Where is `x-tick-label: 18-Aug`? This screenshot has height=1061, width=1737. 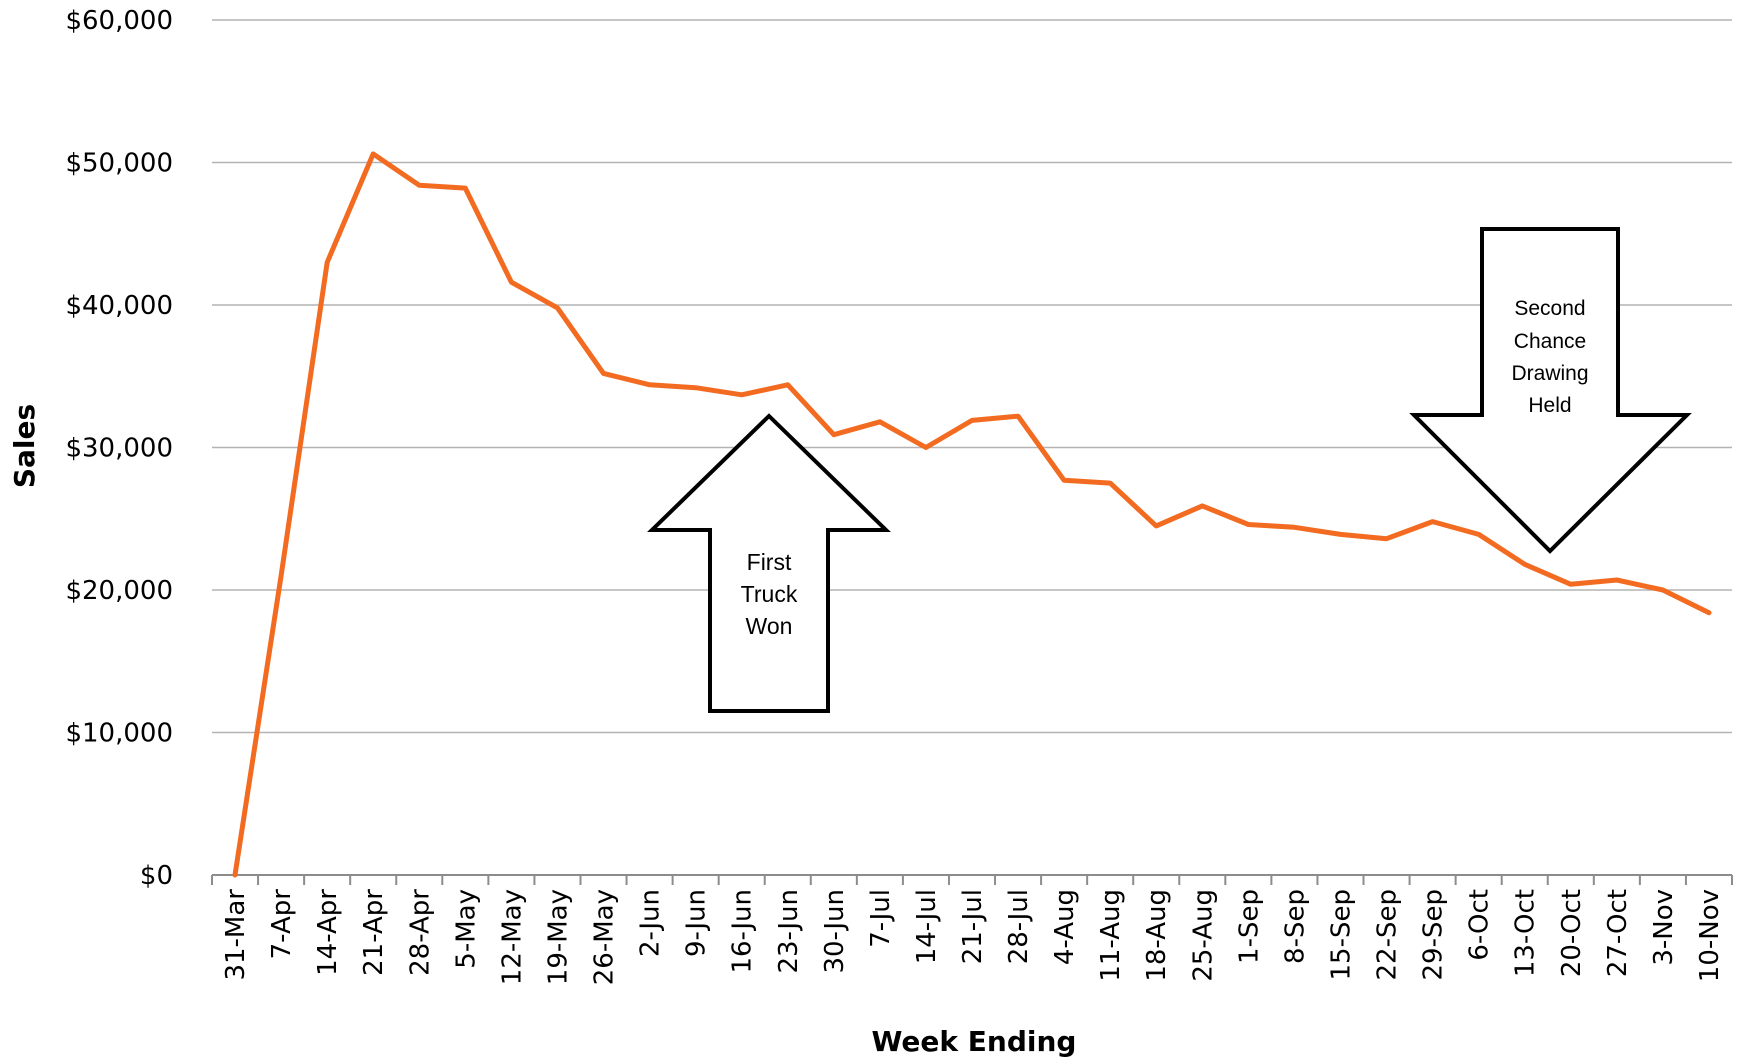 x-tick-label: 18-Aug is located at coordinates (1157, 935).